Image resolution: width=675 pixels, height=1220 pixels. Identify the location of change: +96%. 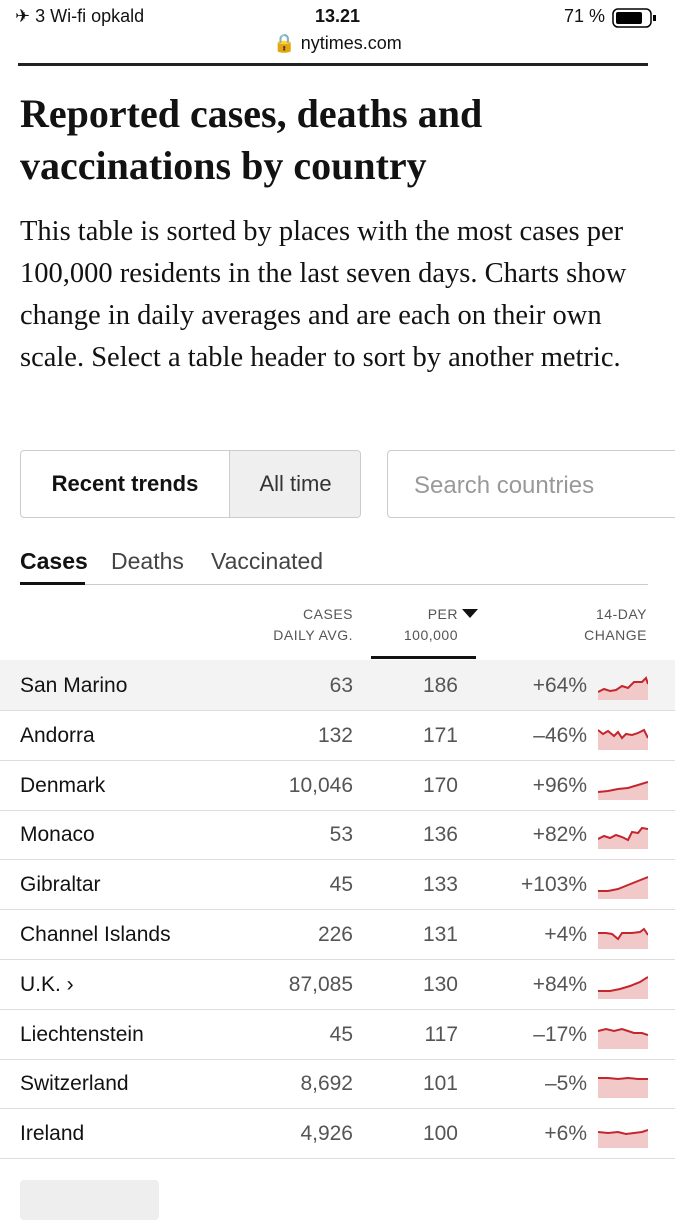
(559, 785).